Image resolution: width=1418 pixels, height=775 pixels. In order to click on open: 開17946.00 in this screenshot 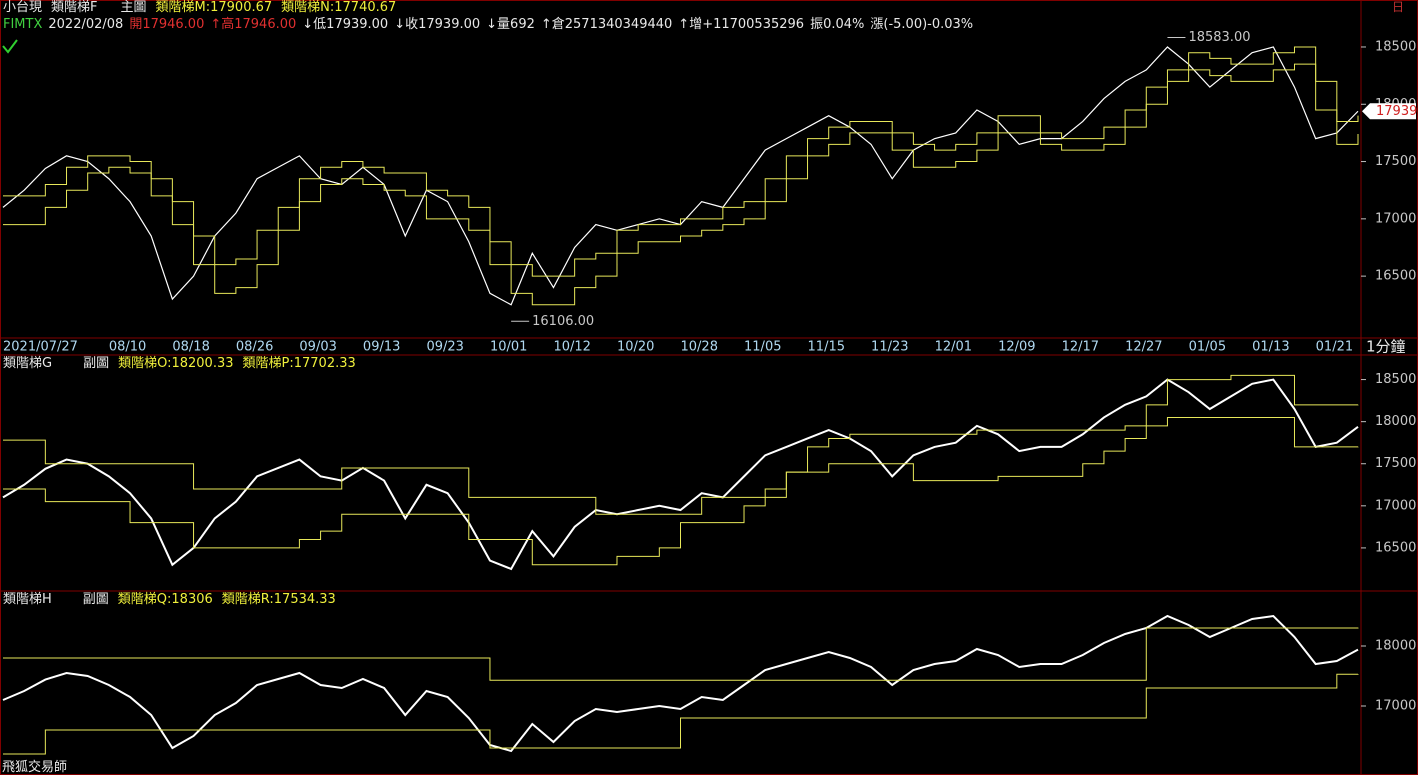, I will do `click(167, 24)`.